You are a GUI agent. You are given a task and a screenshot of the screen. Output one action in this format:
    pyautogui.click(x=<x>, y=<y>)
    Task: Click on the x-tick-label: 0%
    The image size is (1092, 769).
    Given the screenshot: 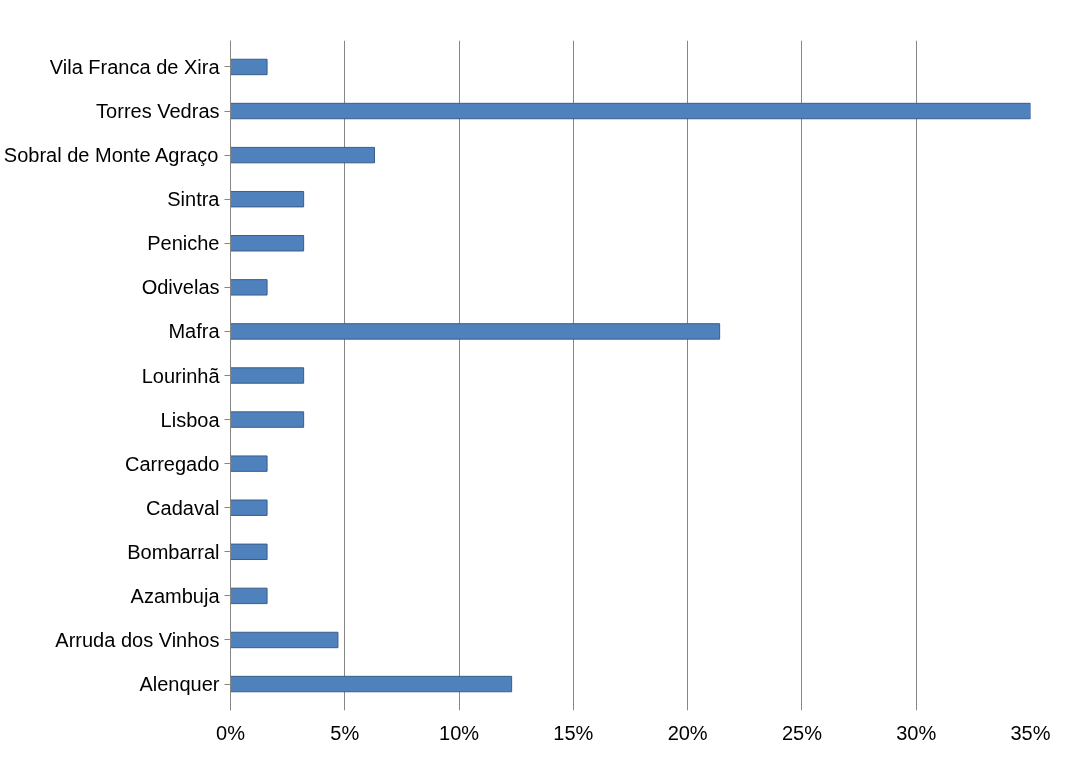 What is the action you would take?
    pyautogui.click(x=231, y=732)
    